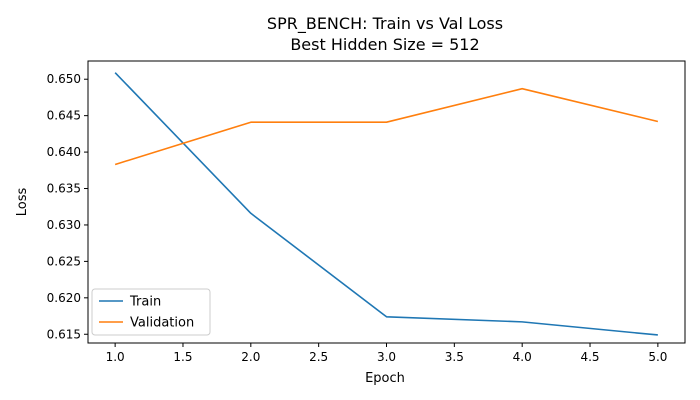  I want to click on x-tick-label: 4.5, so click(589, 357).